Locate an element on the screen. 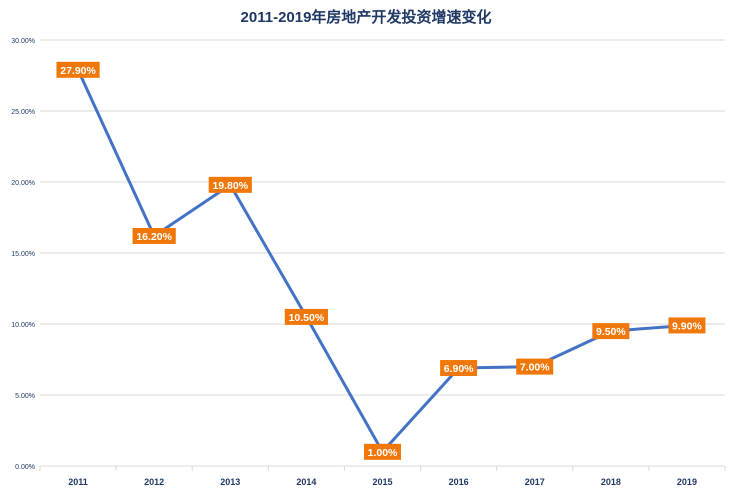 The width and height of the screenshot is (733, 499). chart-title: 2011-2019年房地产开发投资增速变化 is located at coordinates (366, 17).